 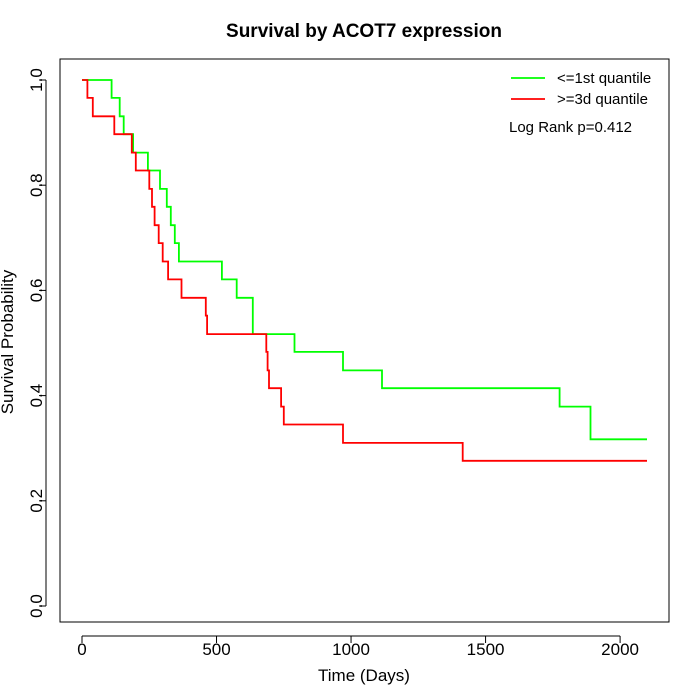 What do you see at coordinates (364, 31) in the screenshot?
I see `chart-title: Survival by ACOT7 expression` at bounding box center [364, 31].